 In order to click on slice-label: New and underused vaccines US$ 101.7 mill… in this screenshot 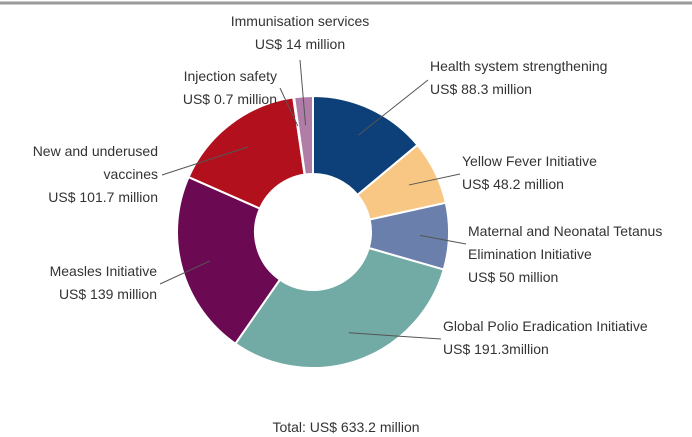, I will do `click(79, 174)`.